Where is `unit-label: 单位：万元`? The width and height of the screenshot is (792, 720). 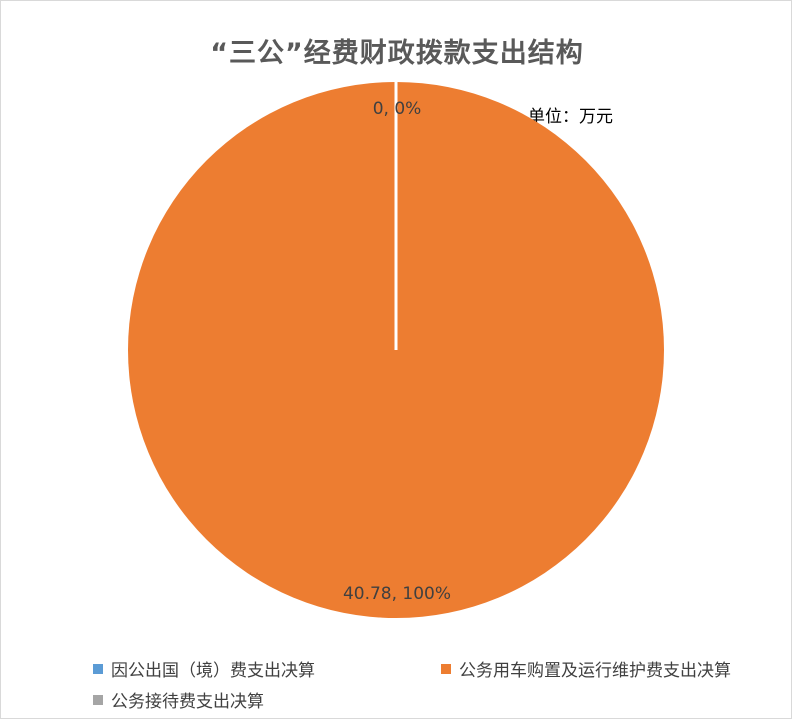
unit-label: 单位：万元 is located at coordinates (570, 117).